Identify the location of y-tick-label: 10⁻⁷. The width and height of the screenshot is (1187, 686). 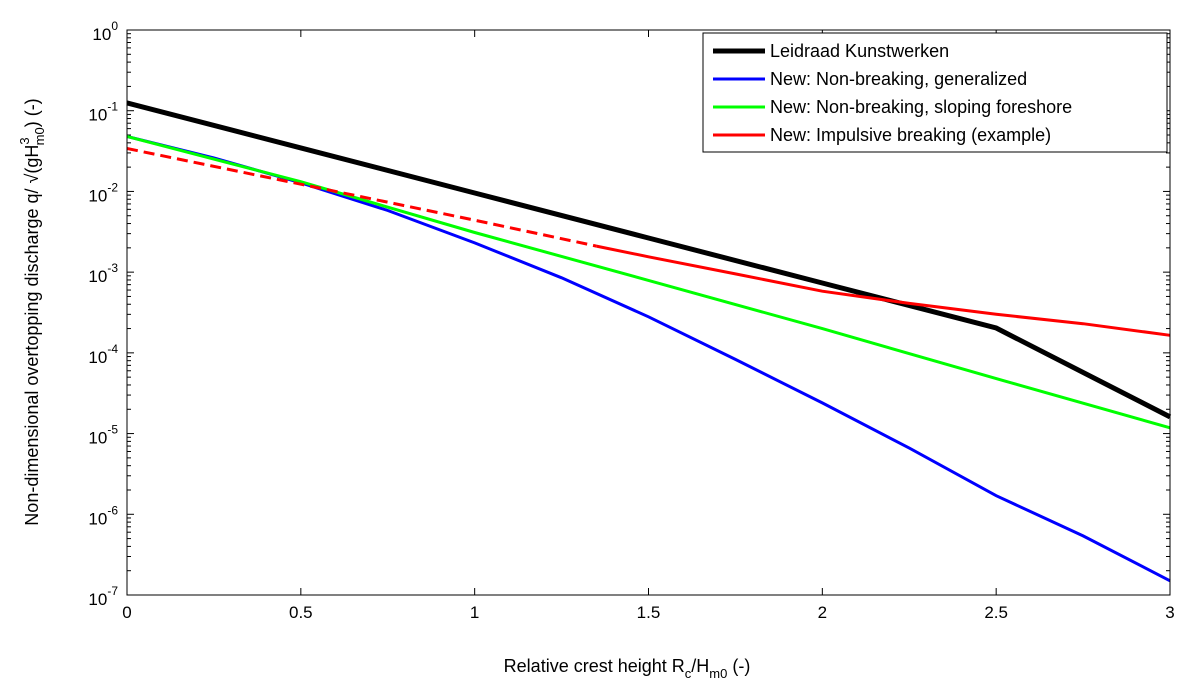
(103, 596).